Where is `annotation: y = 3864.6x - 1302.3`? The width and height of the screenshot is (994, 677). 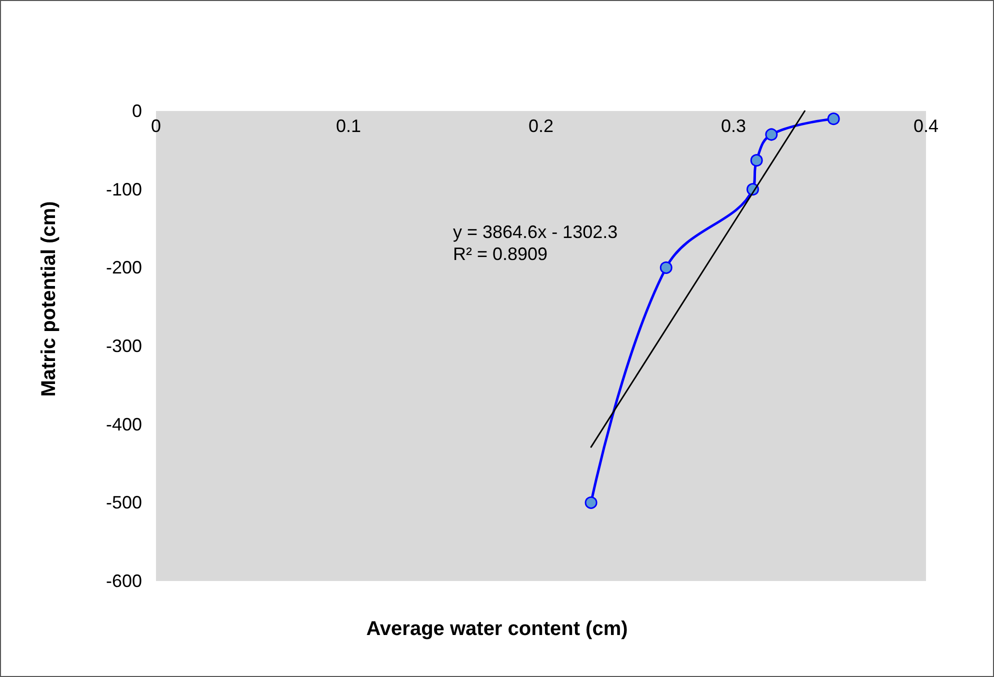
annotation: y = 3864.6x - 1302.3 is located at coordinates (535, 232).